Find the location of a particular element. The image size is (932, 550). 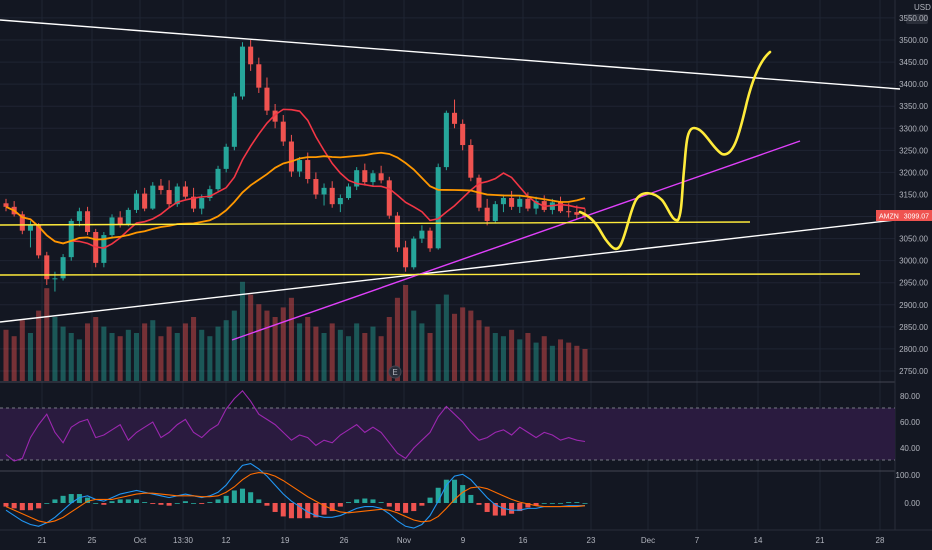

rsi-axis: 80.00 60.00 40.00 is located at coordinates (910, 422).